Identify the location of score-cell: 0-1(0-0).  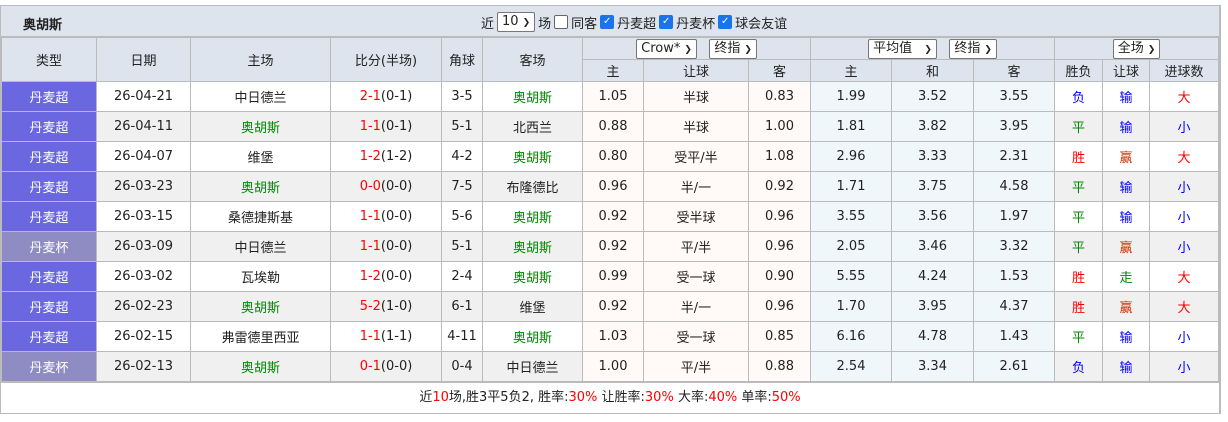
(386, 366).